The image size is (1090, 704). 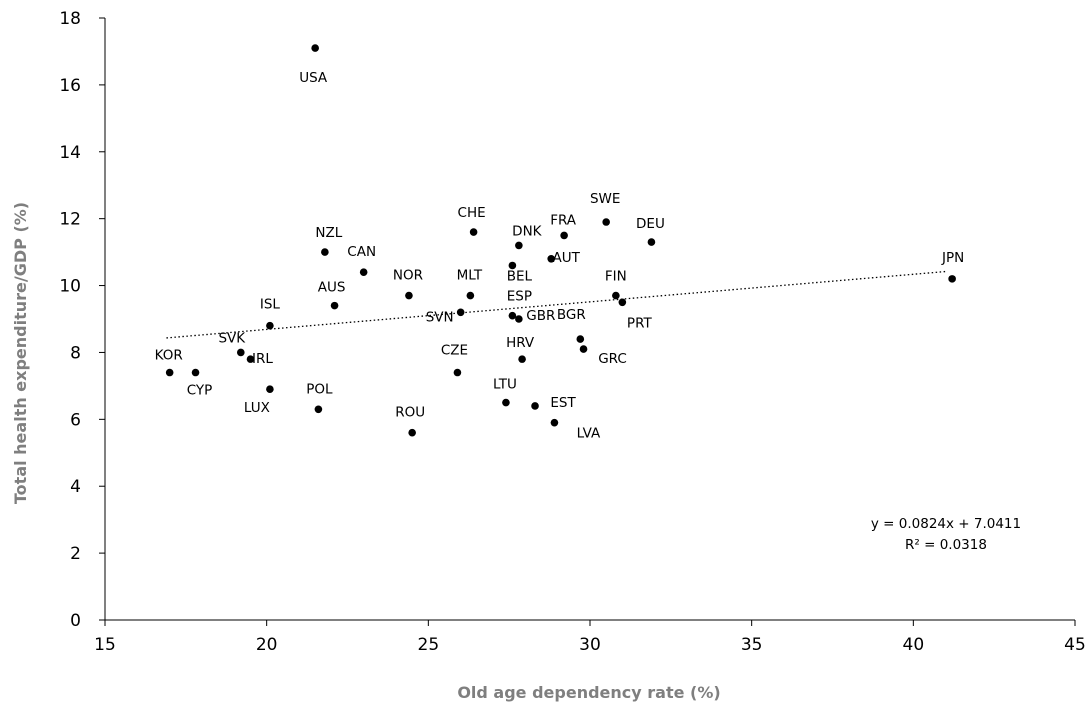 I want to click on point-label-nor: NOR, so click(x=408, y=276).